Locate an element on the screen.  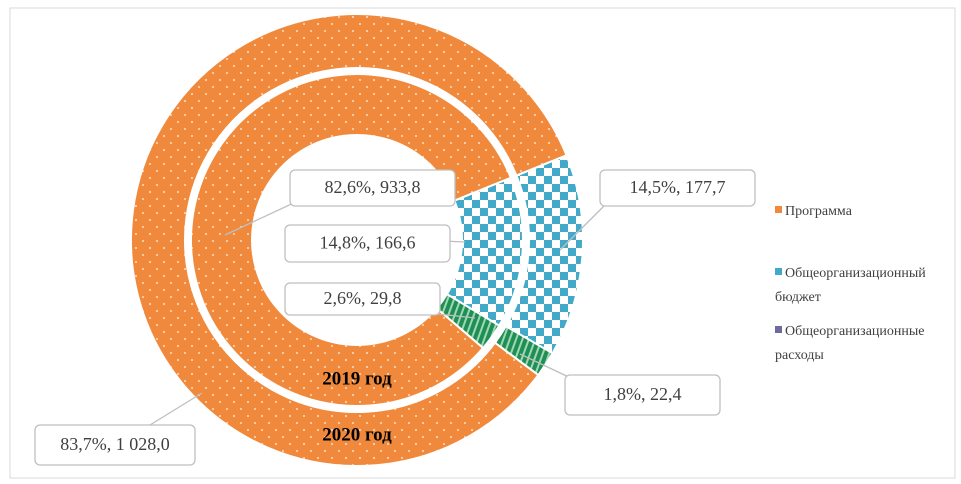
legend-label: Общеорганизационный бюджет is located at coordinates (850, 285).